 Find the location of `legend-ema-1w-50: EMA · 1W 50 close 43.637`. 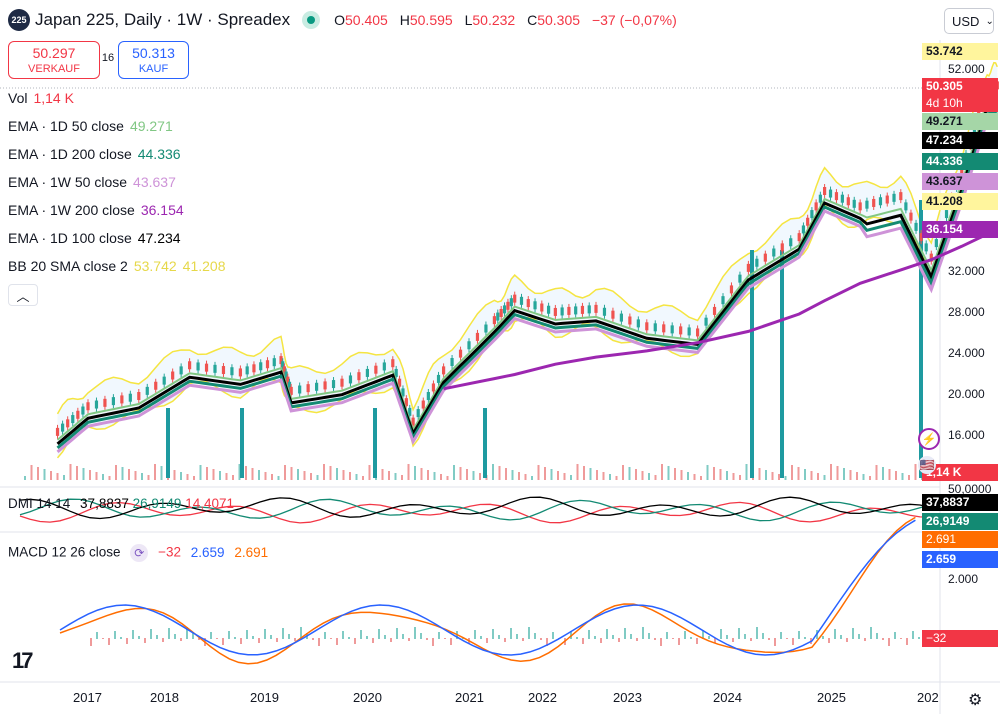

legend-ema-1w-50: EMA · 1W 50 close 43.637 is located at coordinates (92, 182).